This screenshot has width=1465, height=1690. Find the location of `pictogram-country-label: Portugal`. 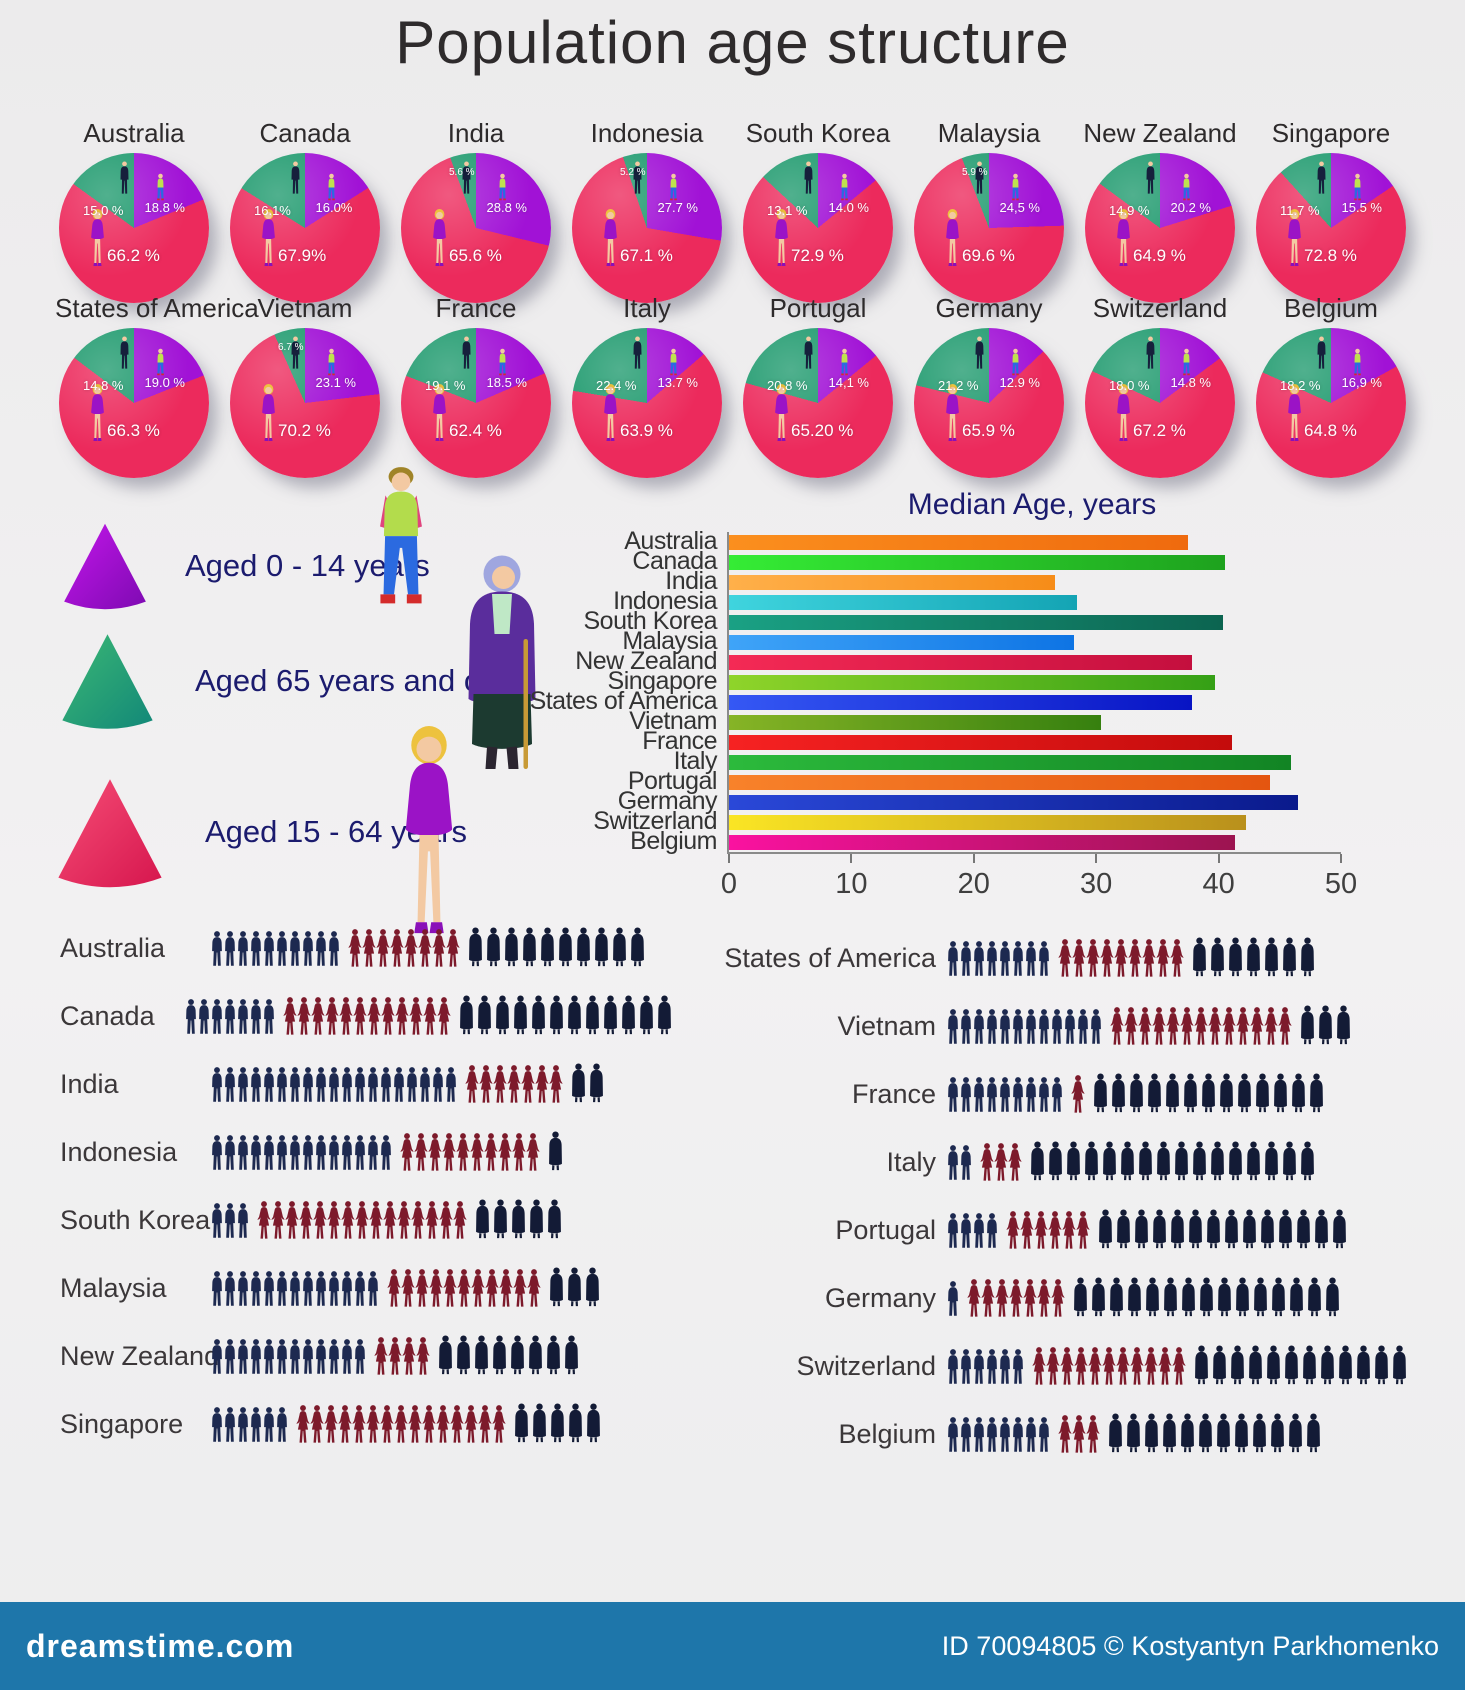

pictogram-country-label: Portugal is located at coordinates (885, 1230).